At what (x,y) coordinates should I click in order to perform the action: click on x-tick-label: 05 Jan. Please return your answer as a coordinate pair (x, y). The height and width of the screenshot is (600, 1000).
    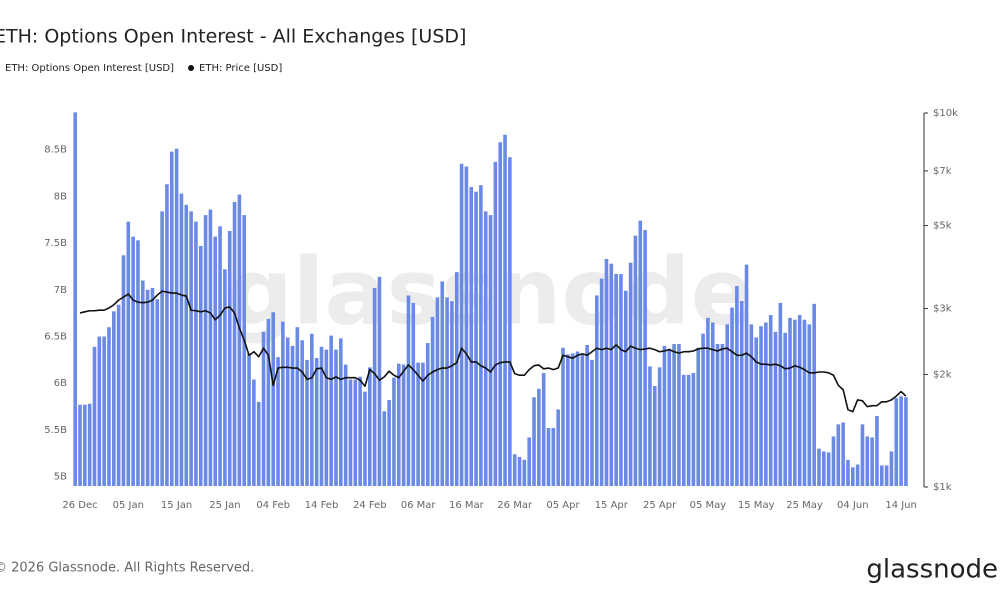
    Looking at the image, I should click on (128, 505).